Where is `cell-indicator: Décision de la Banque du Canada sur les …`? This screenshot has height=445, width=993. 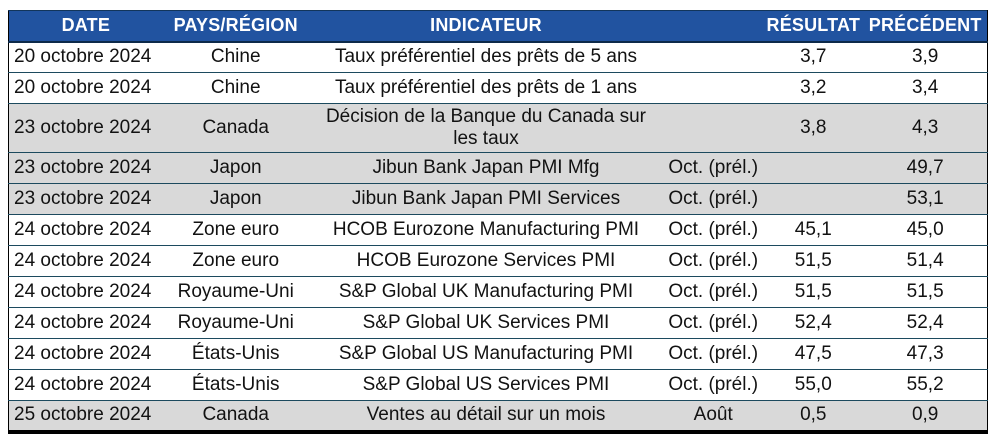 cell-indicator: Décision de la Banque du Canada sur les … is located at coordinates (485, 127).